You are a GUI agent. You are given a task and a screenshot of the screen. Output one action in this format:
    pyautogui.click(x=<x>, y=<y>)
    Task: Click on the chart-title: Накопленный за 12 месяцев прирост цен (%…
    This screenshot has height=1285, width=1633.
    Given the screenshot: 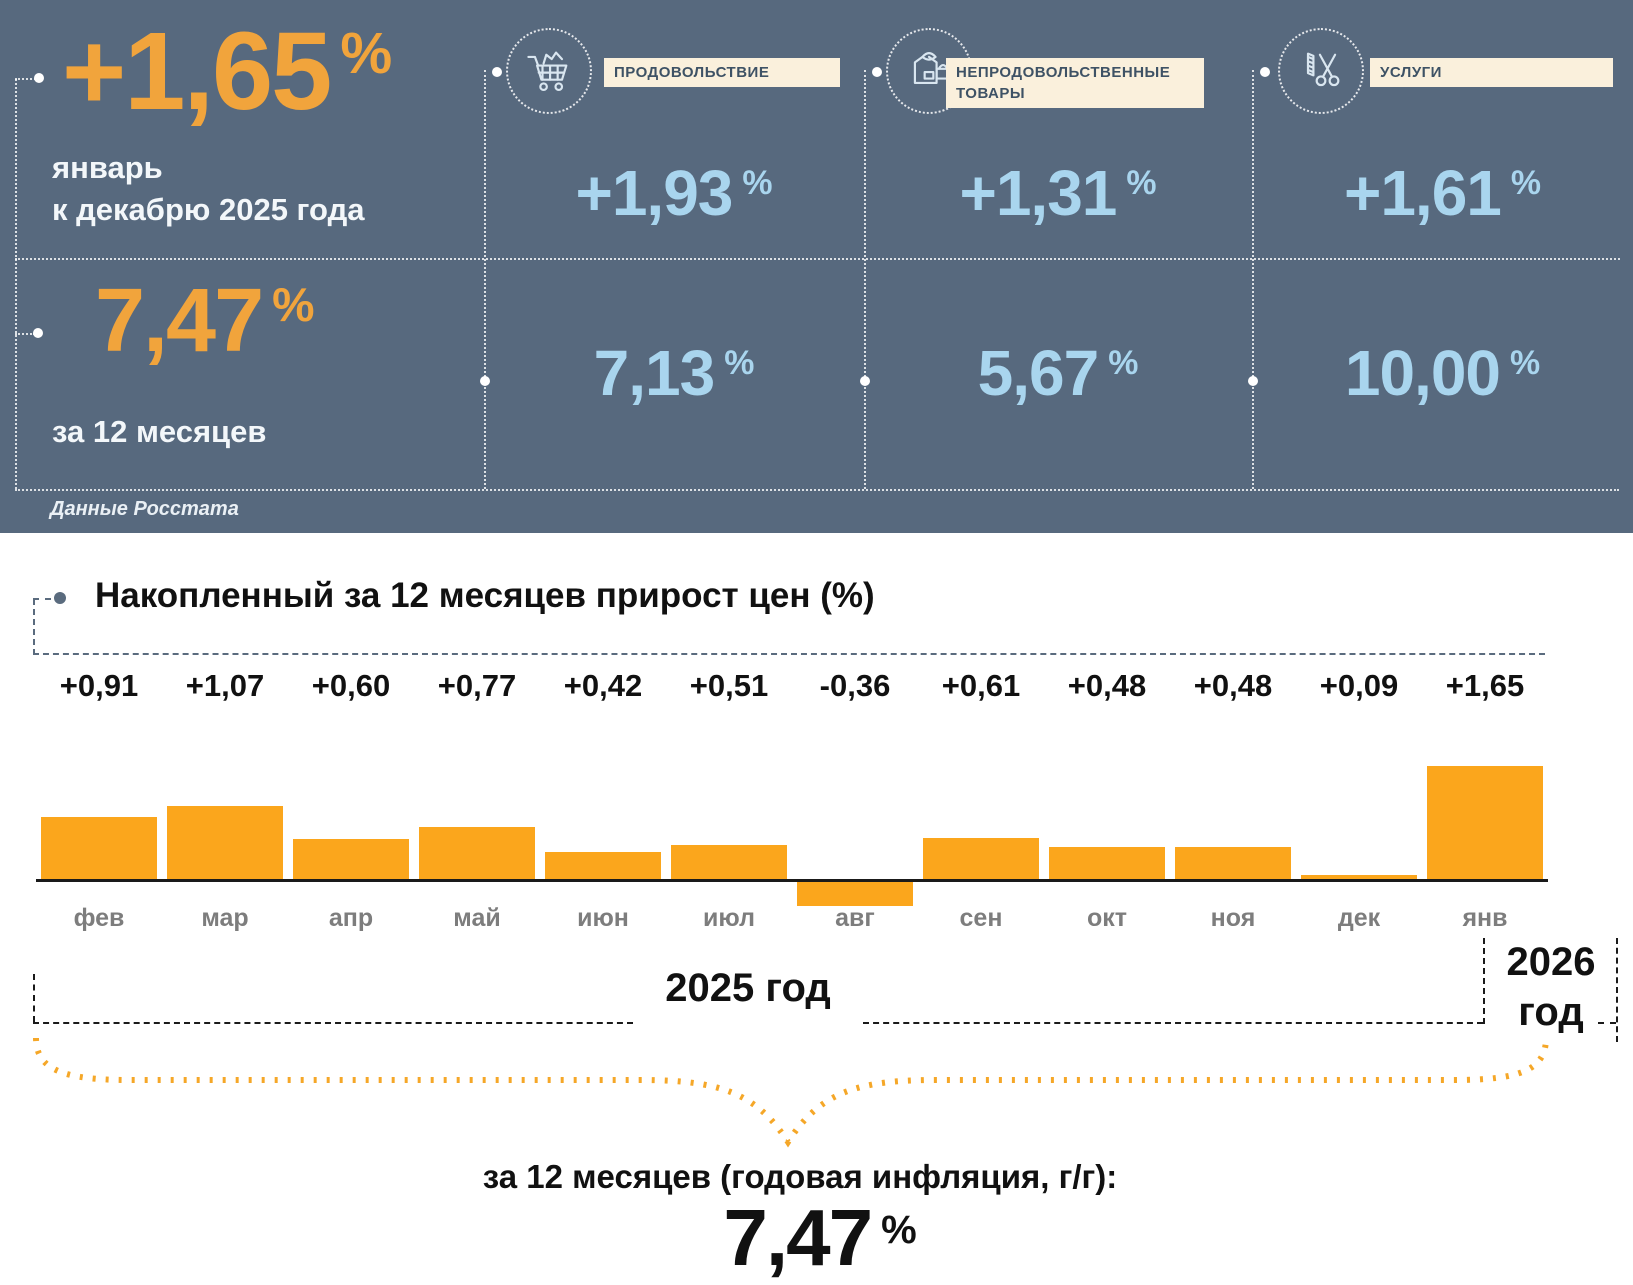 What is the action you would take?
    pyautogui.click(x=485, y=595)
    